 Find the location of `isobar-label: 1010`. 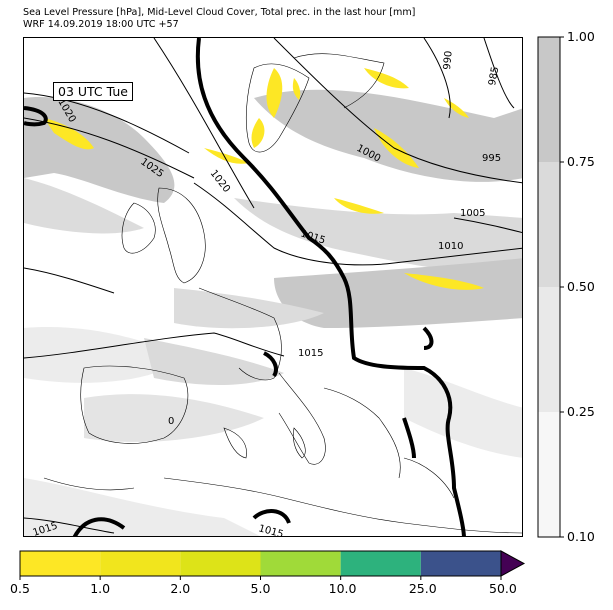

isobar-label: 1010 is located at coordinates (450, 246).